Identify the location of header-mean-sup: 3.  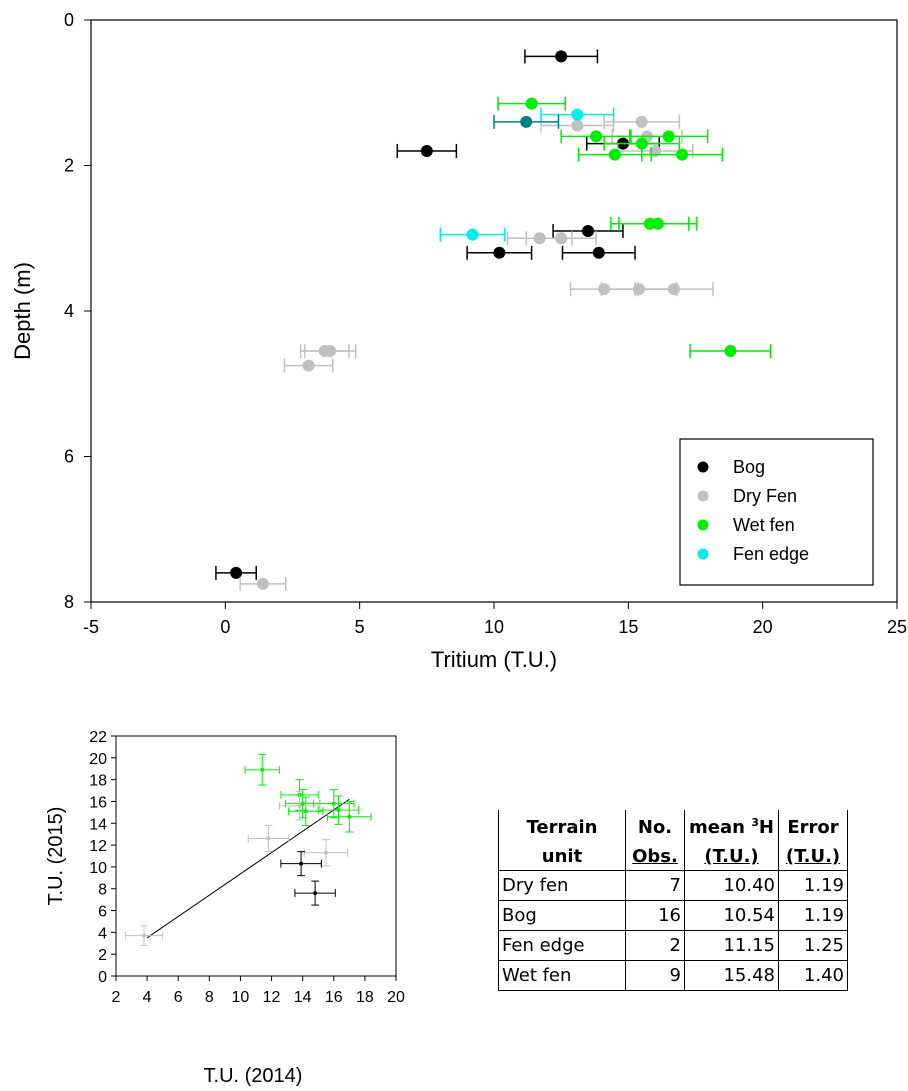
(755, 822).